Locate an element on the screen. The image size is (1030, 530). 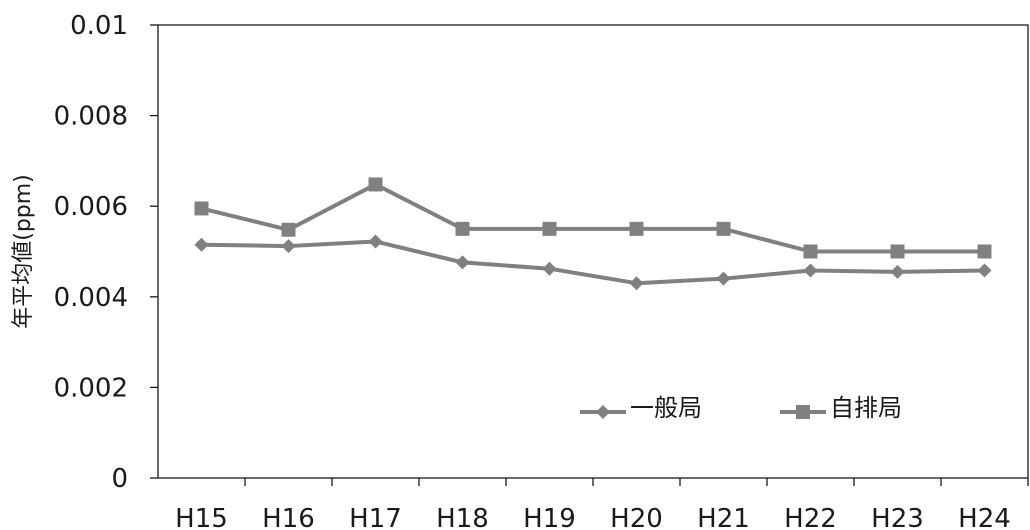
x-tick-label: H20 is located at coordinates (636, 517).